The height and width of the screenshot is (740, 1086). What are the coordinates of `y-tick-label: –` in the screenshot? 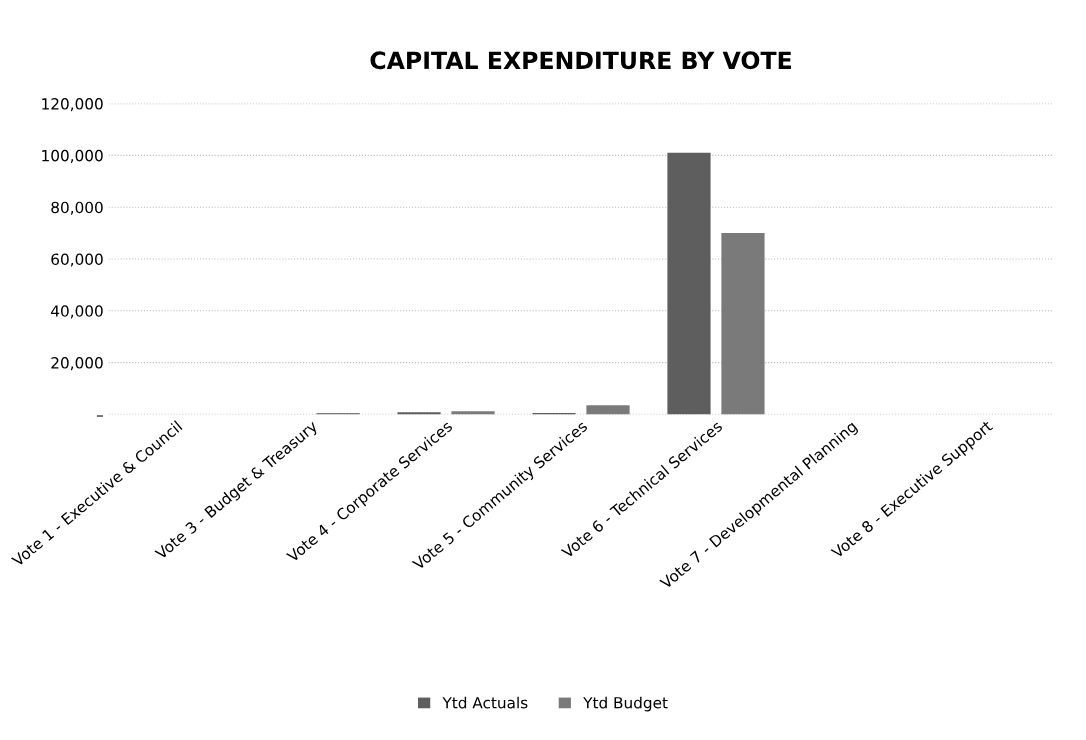 It's located at (99, 416).